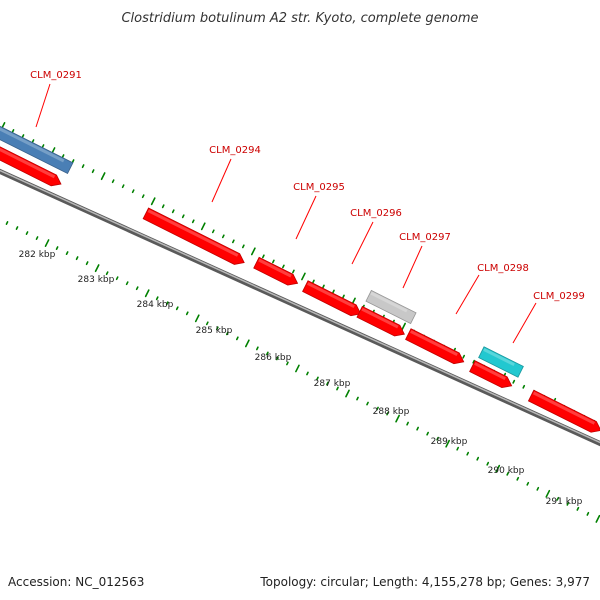  I want to click on gene-arrow-body, so click(391, 307).